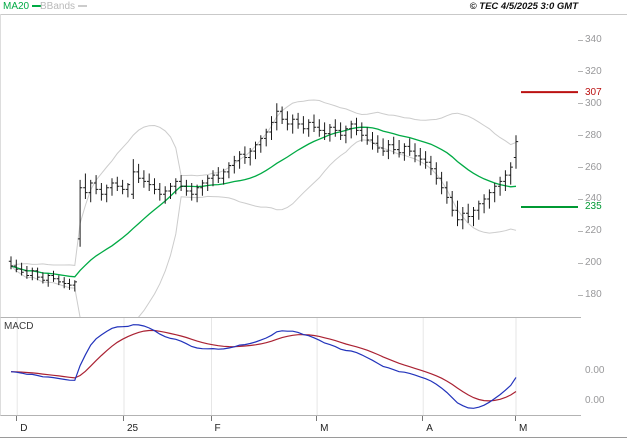 The height and width of the screenshot is (440, 627). What do you see at coordinates (313, 7) in the screenshot?
I see `chart-header: MA20 BBands © TEC 4/5/2025 3:0 GMT` at bounding box center [313, 7].